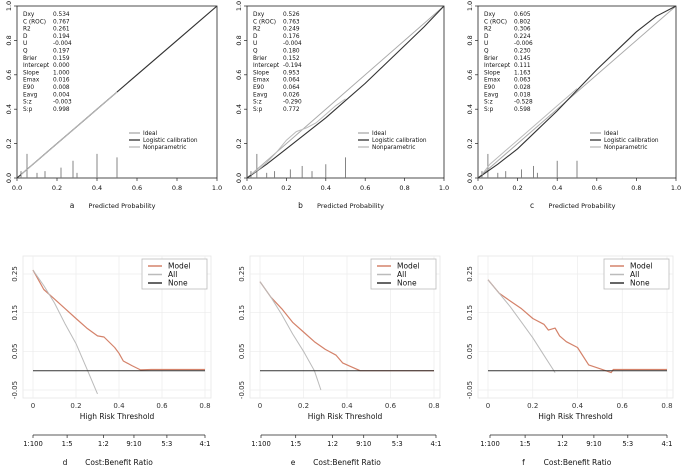 Image resolution: width=685 pixels, height=474 pixels. I want to click on x-tick-label: 0.0, so click(247, 188).